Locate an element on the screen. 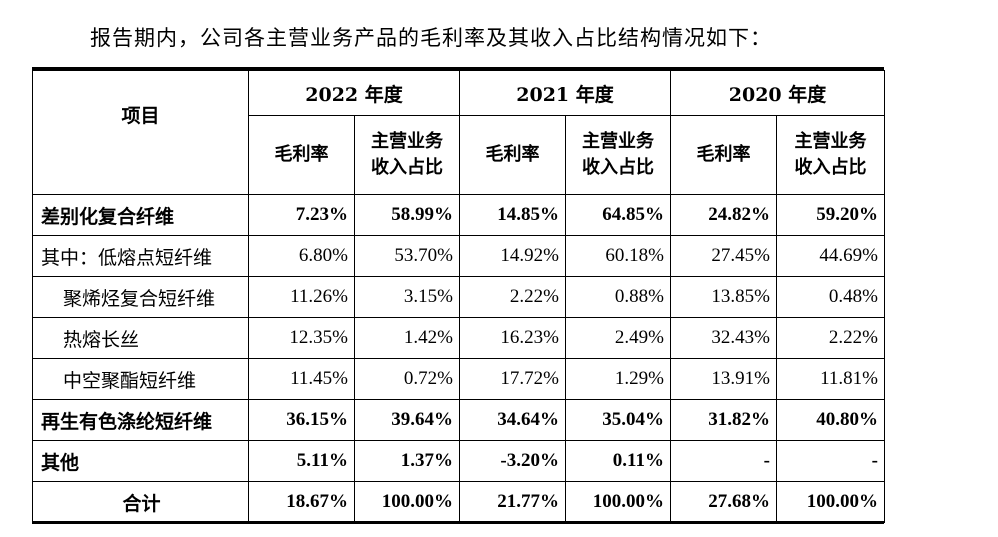  share-cell: 2.49% is located at coordinates (618, 338).